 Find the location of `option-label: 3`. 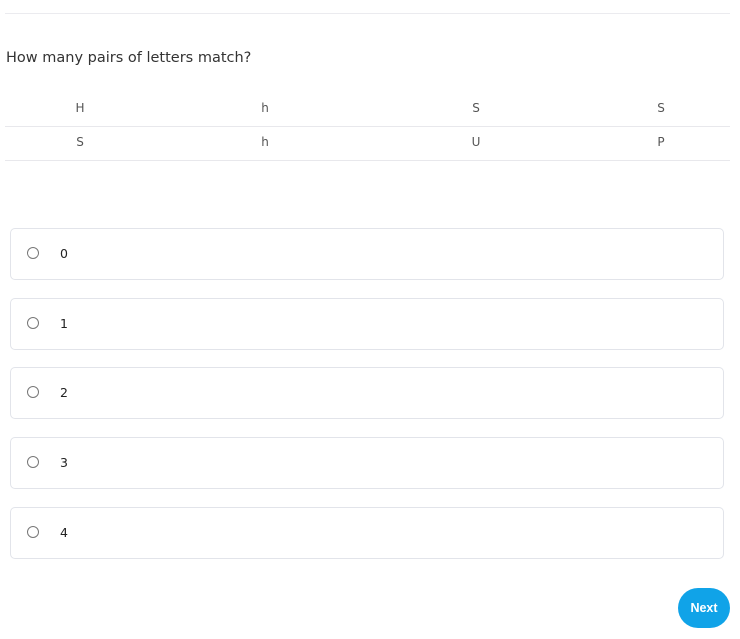

option-label: 3 is located at coordinates (64, 462).